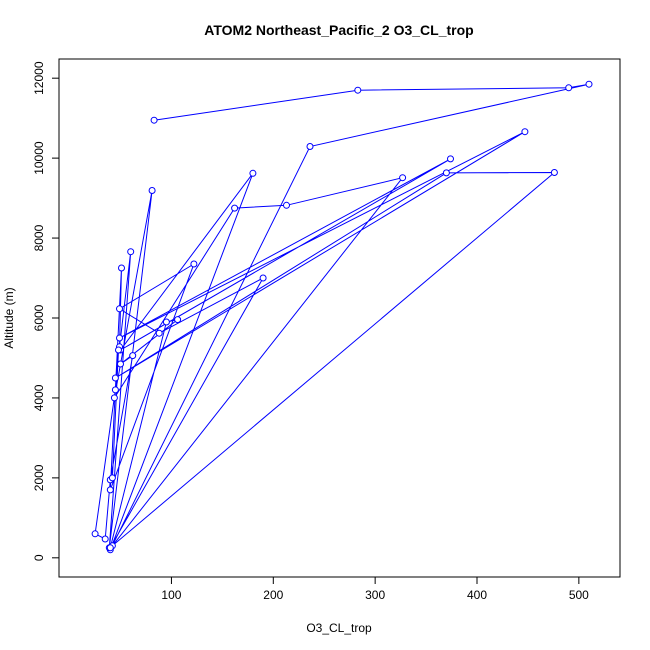 This screenshot has width=650, height=650. What do you see at coordinates (9, 317) in the screenshot?
I see `y-axis-label: Altitude (m)` at bounding box center [9, 317].